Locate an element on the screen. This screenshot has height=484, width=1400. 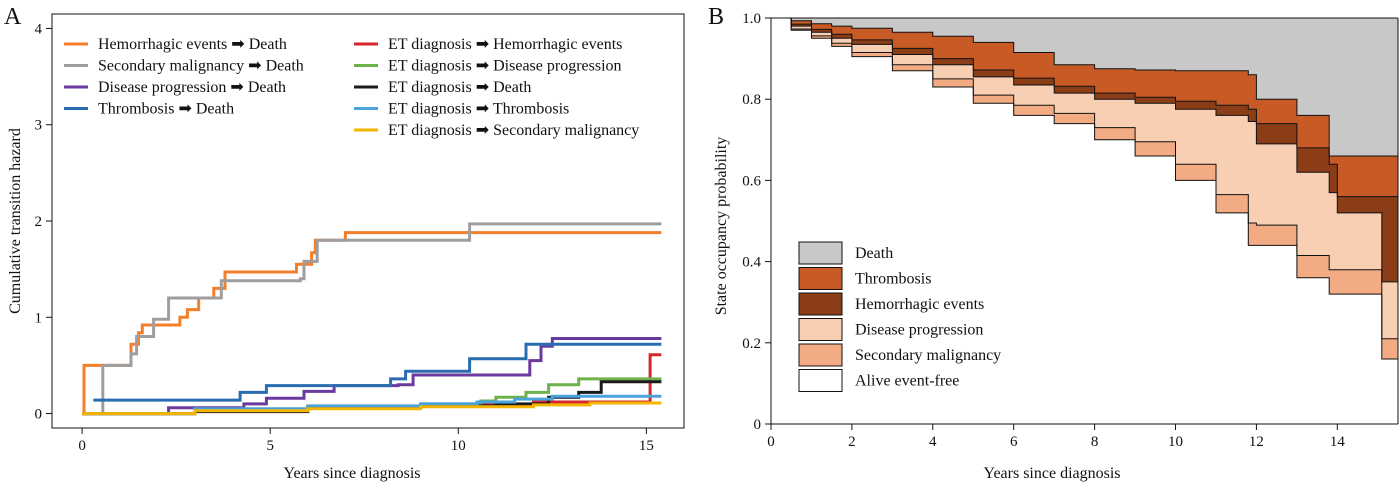
x-tick-label: 12 is located at coordinates (1256, 442).